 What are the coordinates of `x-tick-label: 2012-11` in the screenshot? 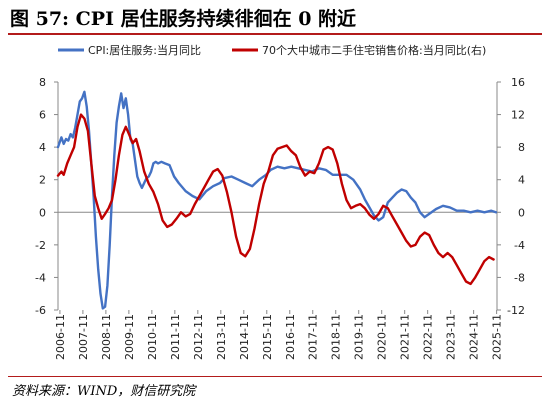 It's located at (198, 337).